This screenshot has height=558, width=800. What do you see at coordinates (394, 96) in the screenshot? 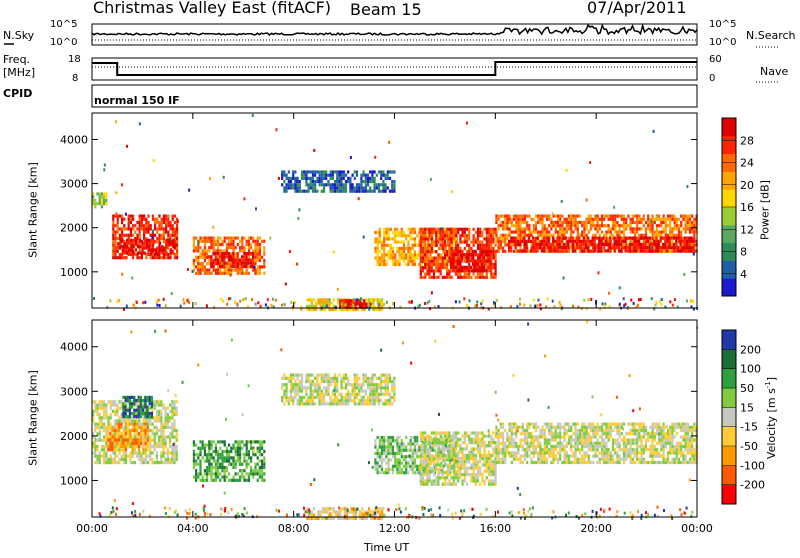
I see `cpid-panel-frame` at bounding box center [394, 96].